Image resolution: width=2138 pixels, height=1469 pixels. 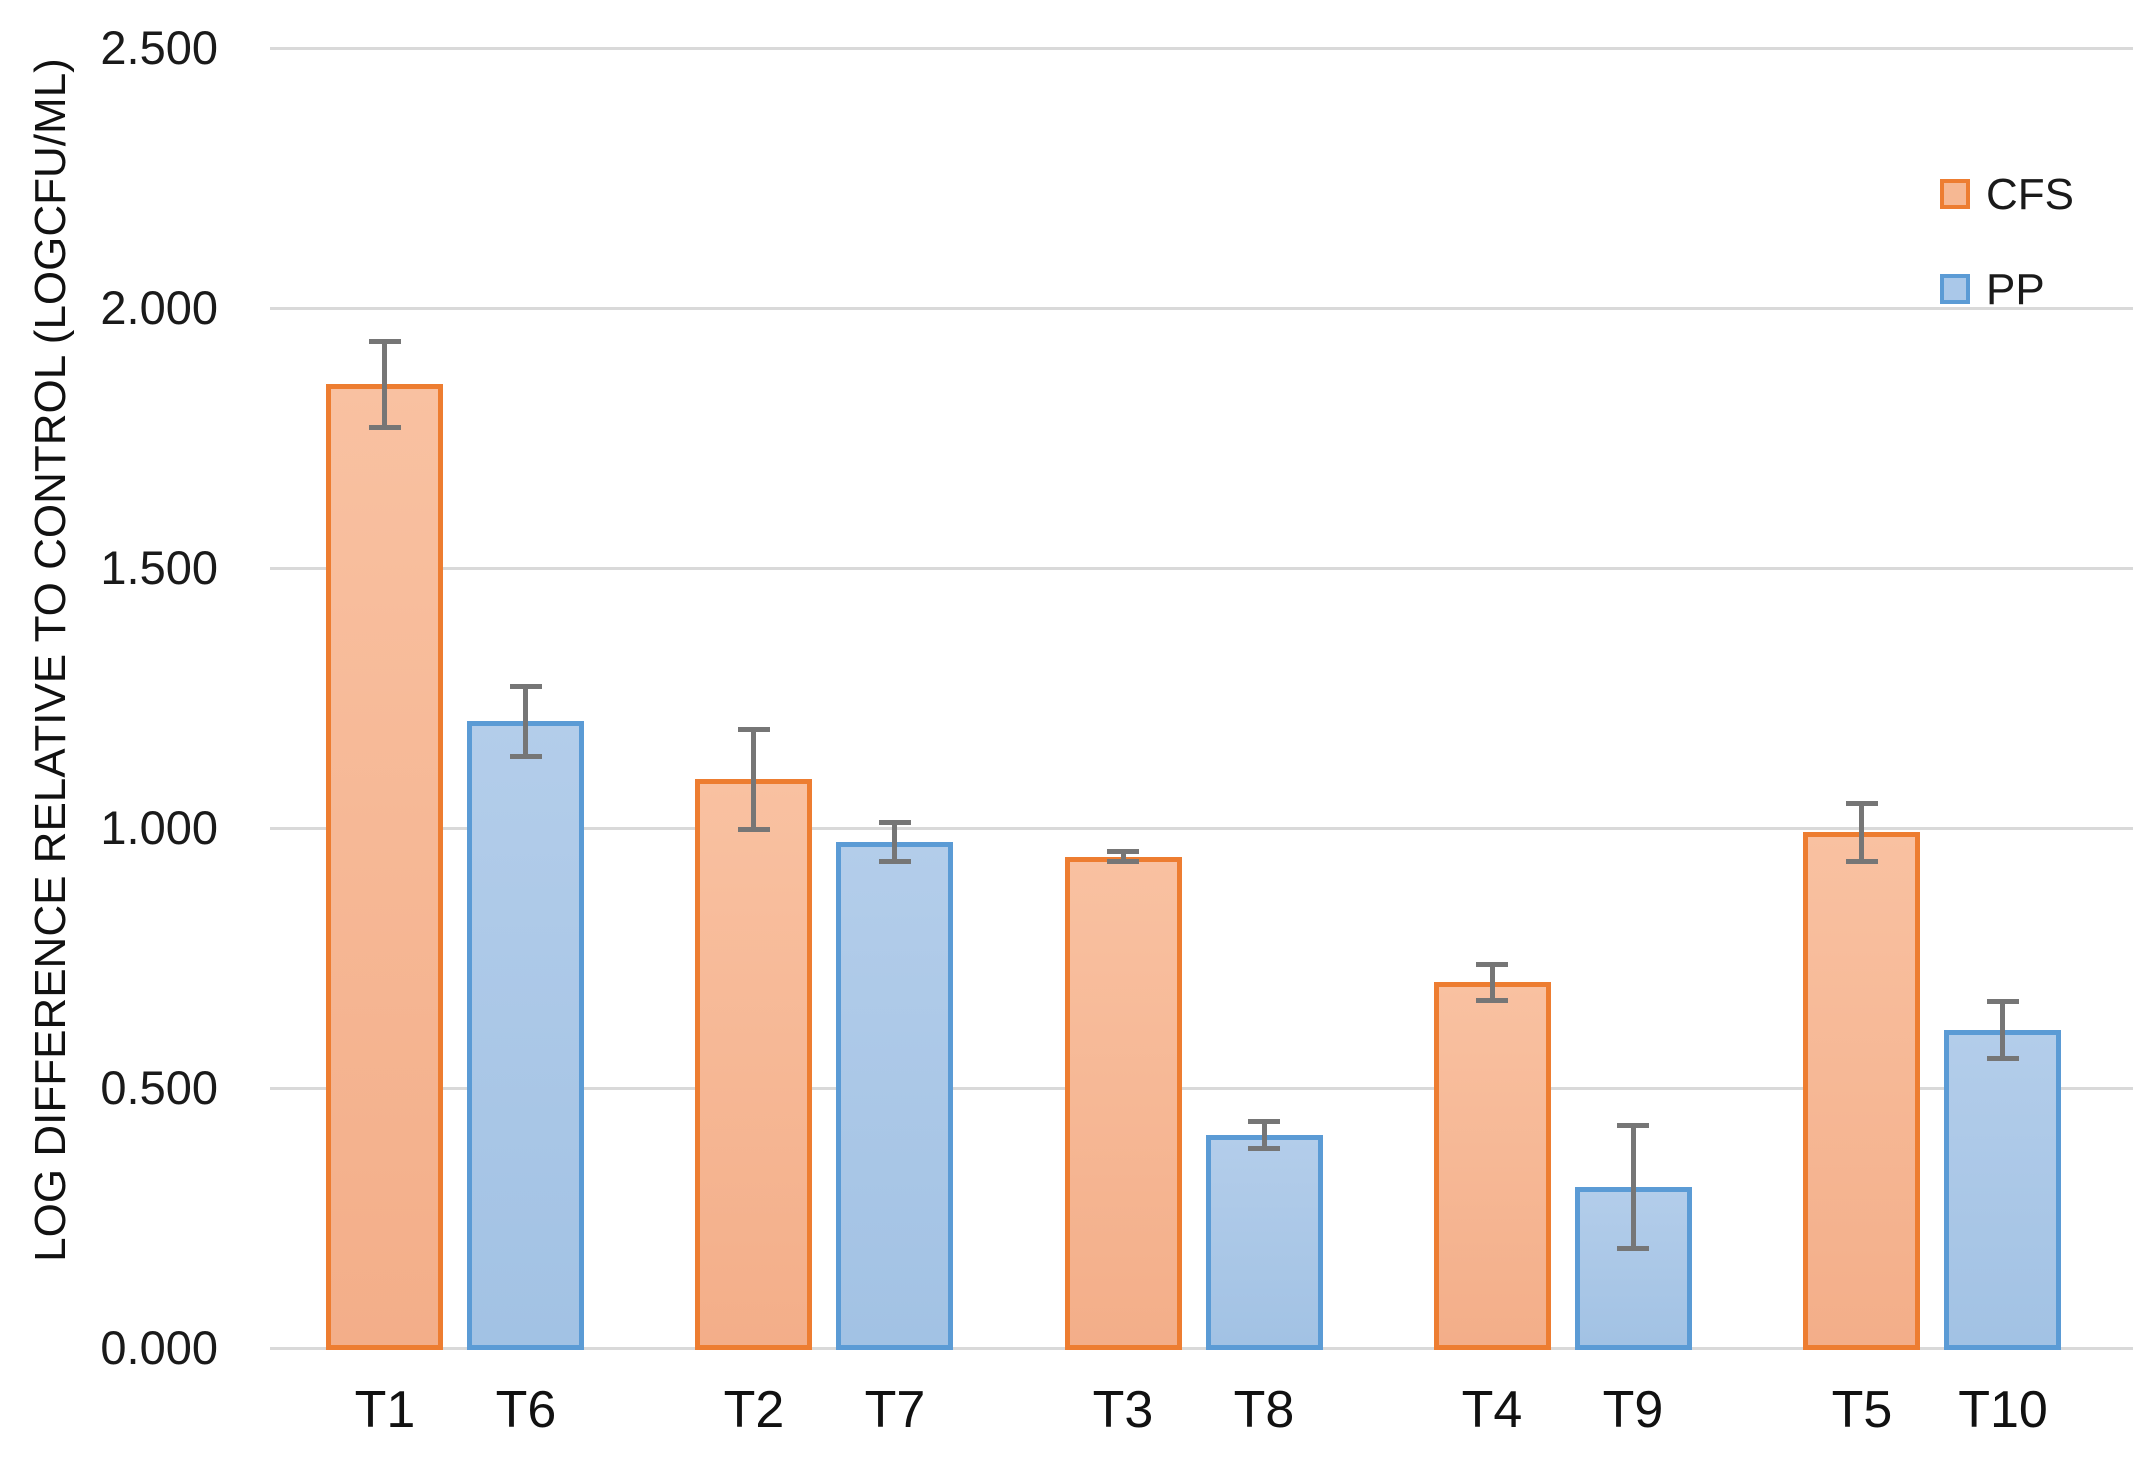 I want to click on error-cap-bottom-T2, so click(x=754, y=829).